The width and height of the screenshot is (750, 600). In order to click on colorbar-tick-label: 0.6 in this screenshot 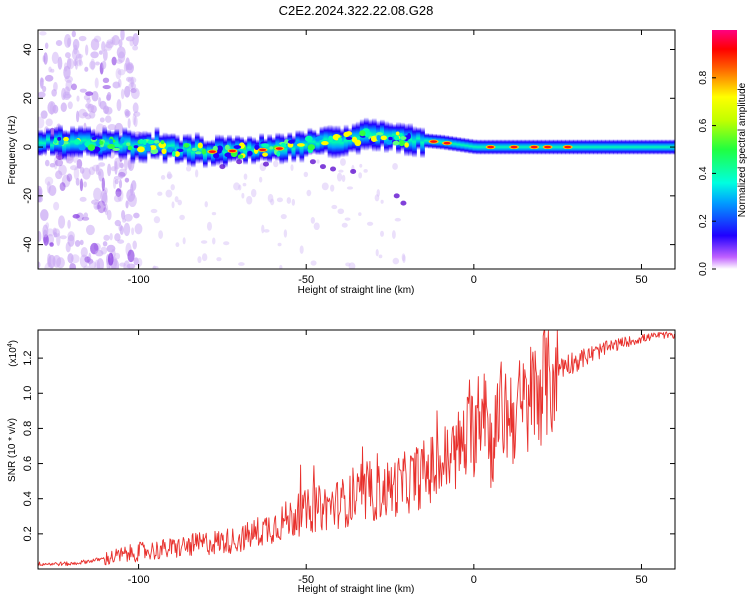, I will do `click(703, 125)`.